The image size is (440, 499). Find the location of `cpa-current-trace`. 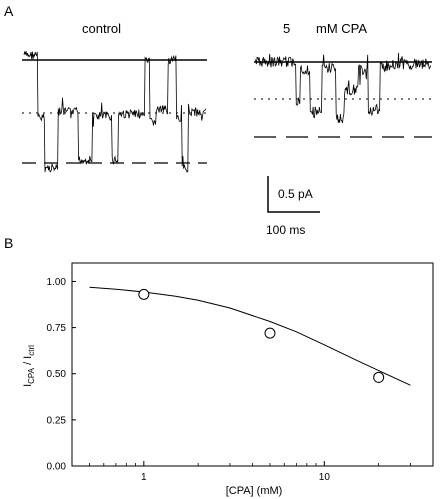

cpa-current-trace is located at coordinates (343, 88).